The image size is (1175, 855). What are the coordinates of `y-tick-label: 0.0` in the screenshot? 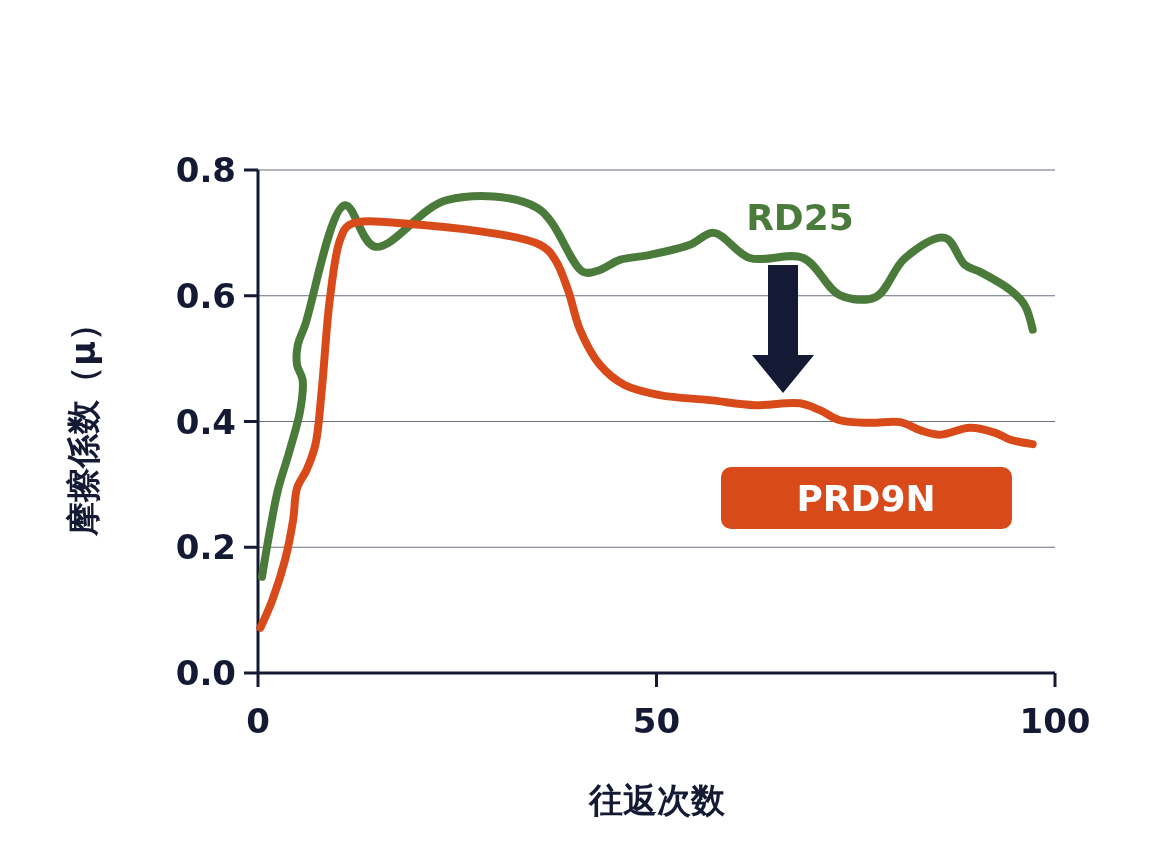 It's located at (205, 673).